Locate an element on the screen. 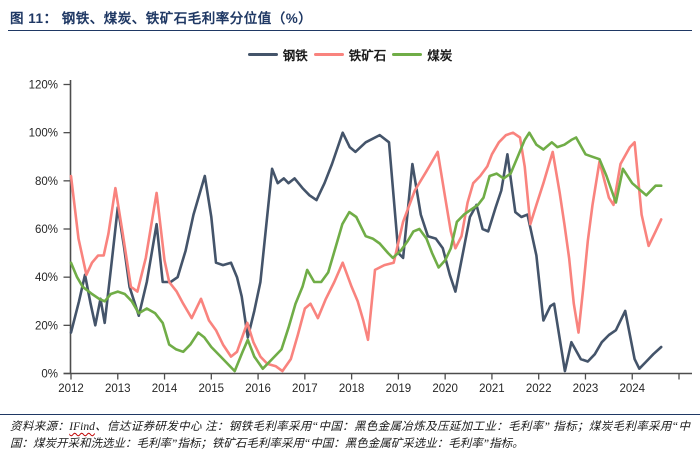 The image size is (700, 475). y-tick-label: 40% is located at coordinates (46, 278).